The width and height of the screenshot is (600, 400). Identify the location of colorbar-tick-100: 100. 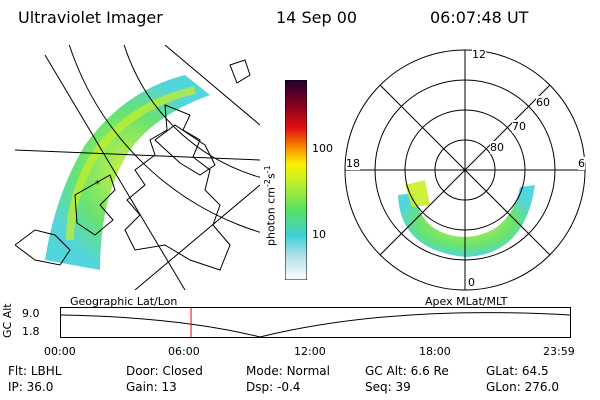
(322, 148).